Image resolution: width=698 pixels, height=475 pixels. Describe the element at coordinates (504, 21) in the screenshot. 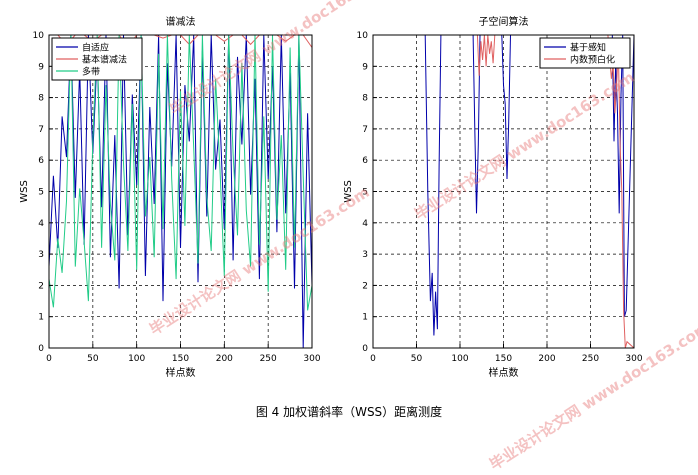

I see `chart-title: 子空间算法` at that location.